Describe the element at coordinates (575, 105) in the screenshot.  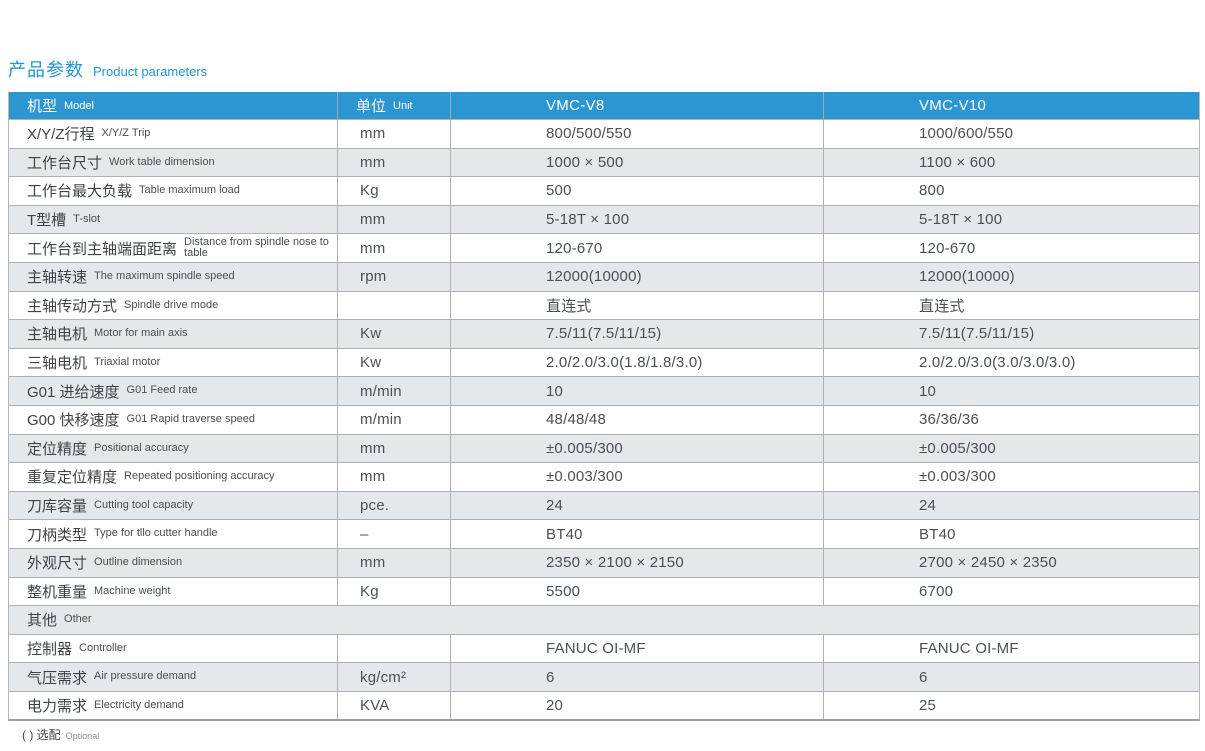
I see `header-vmc-v8-label: VMC-V8` at that location.